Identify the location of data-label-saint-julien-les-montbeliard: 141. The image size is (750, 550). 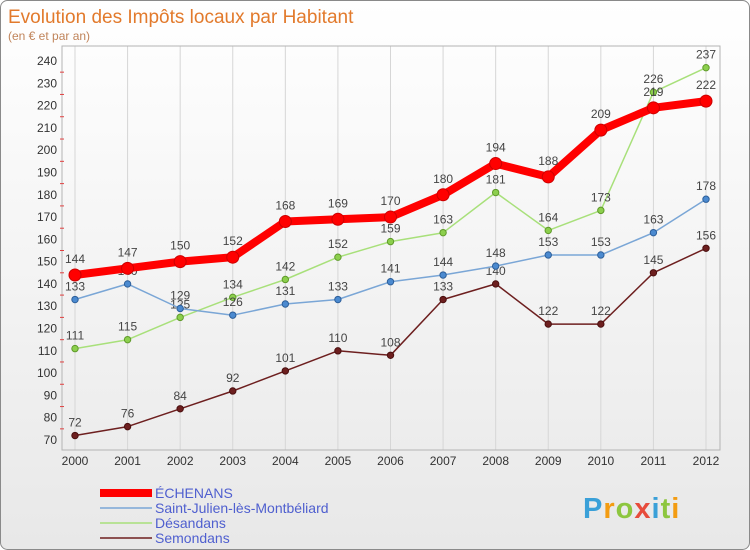
(390, 269).